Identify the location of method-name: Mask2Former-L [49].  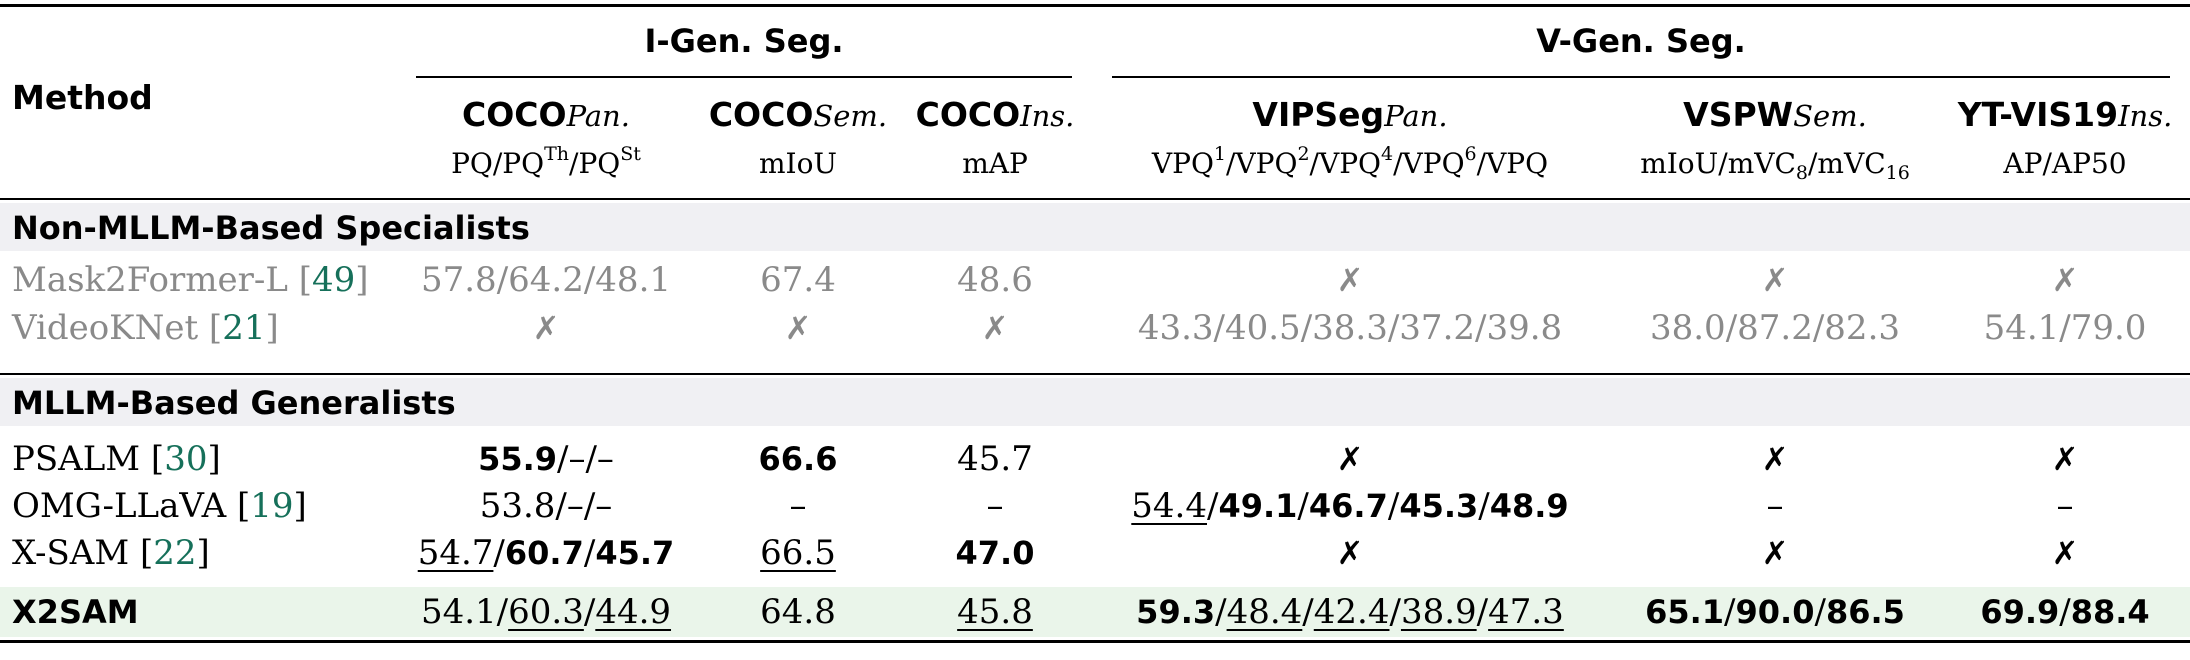
(190, 280).